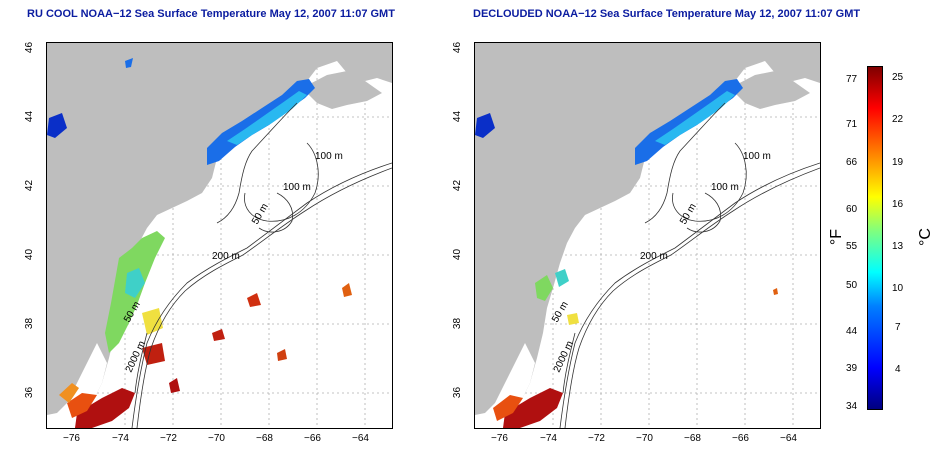 Image resolution: width=950 pixels, height=475 pixels. What do you see at coordinates (544, 288) in the screenshot?
I see `sst-mid-atlantic` at bounding box center [544, 288].